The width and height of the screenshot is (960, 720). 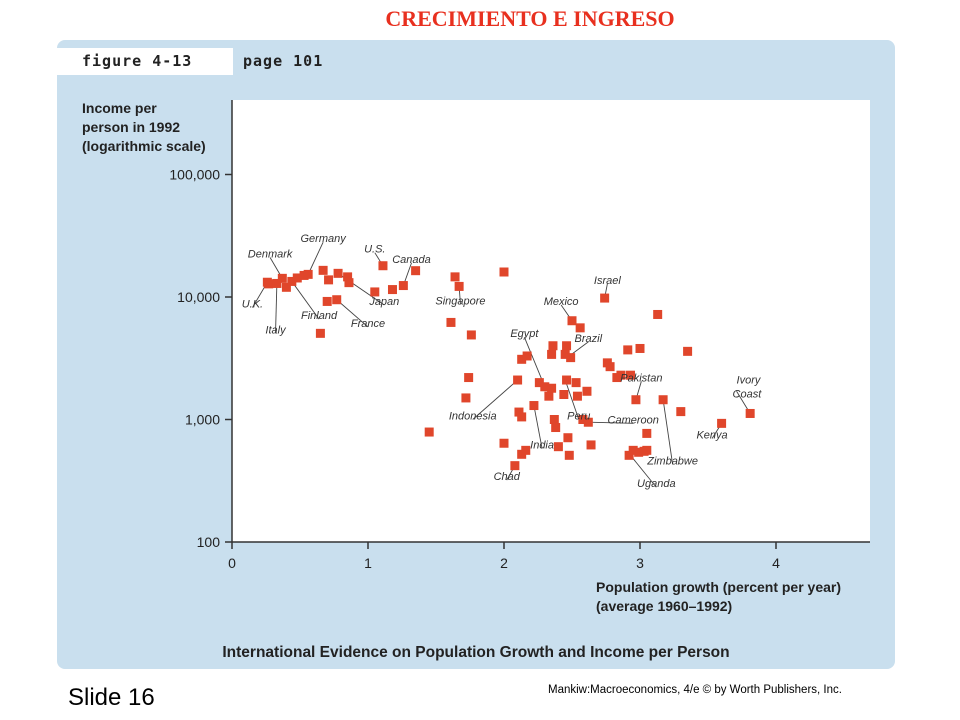 I want to click on y-tick-label: 1,000, so click(x=202, y=420).